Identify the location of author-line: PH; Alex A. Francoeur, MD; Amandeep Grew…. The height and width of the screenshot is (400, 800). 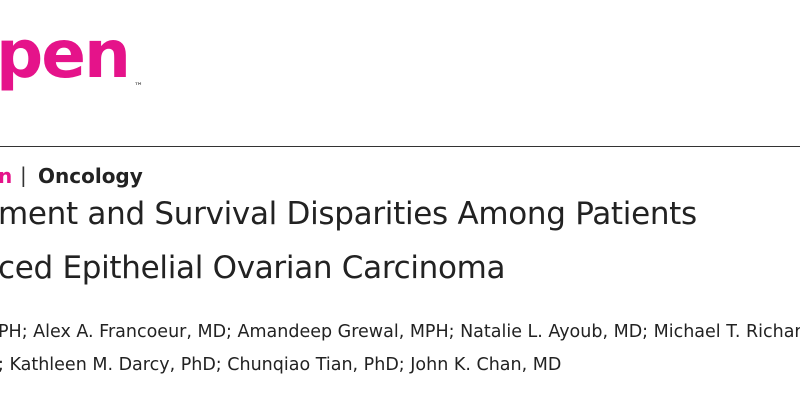
(400, 332).